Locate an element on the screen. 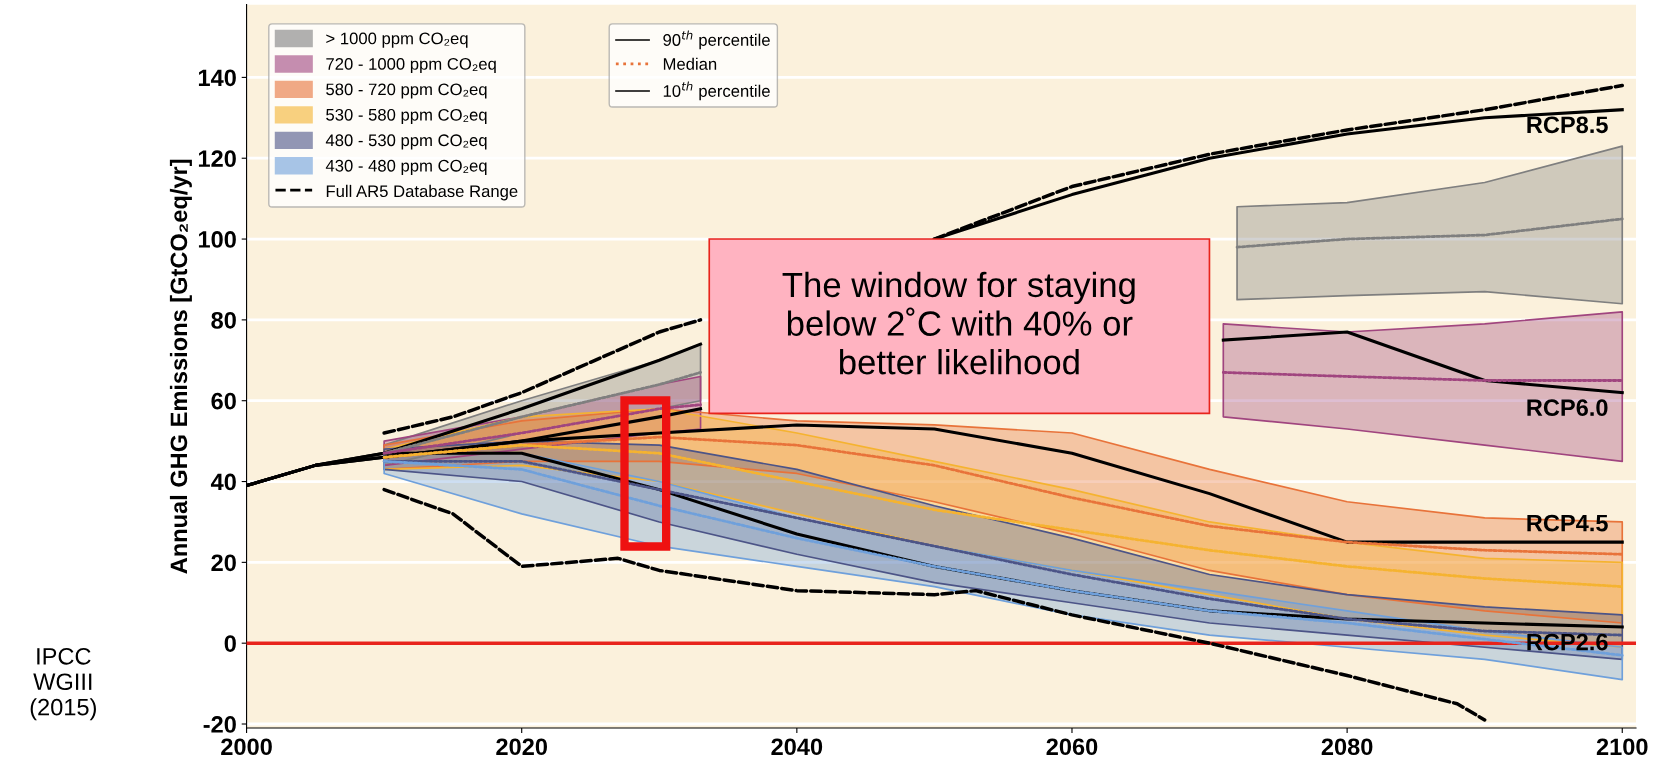 The width and height of the screenshot is (1666, 777). series-label: RCP6.0 is located at coordinates (1567, 408).